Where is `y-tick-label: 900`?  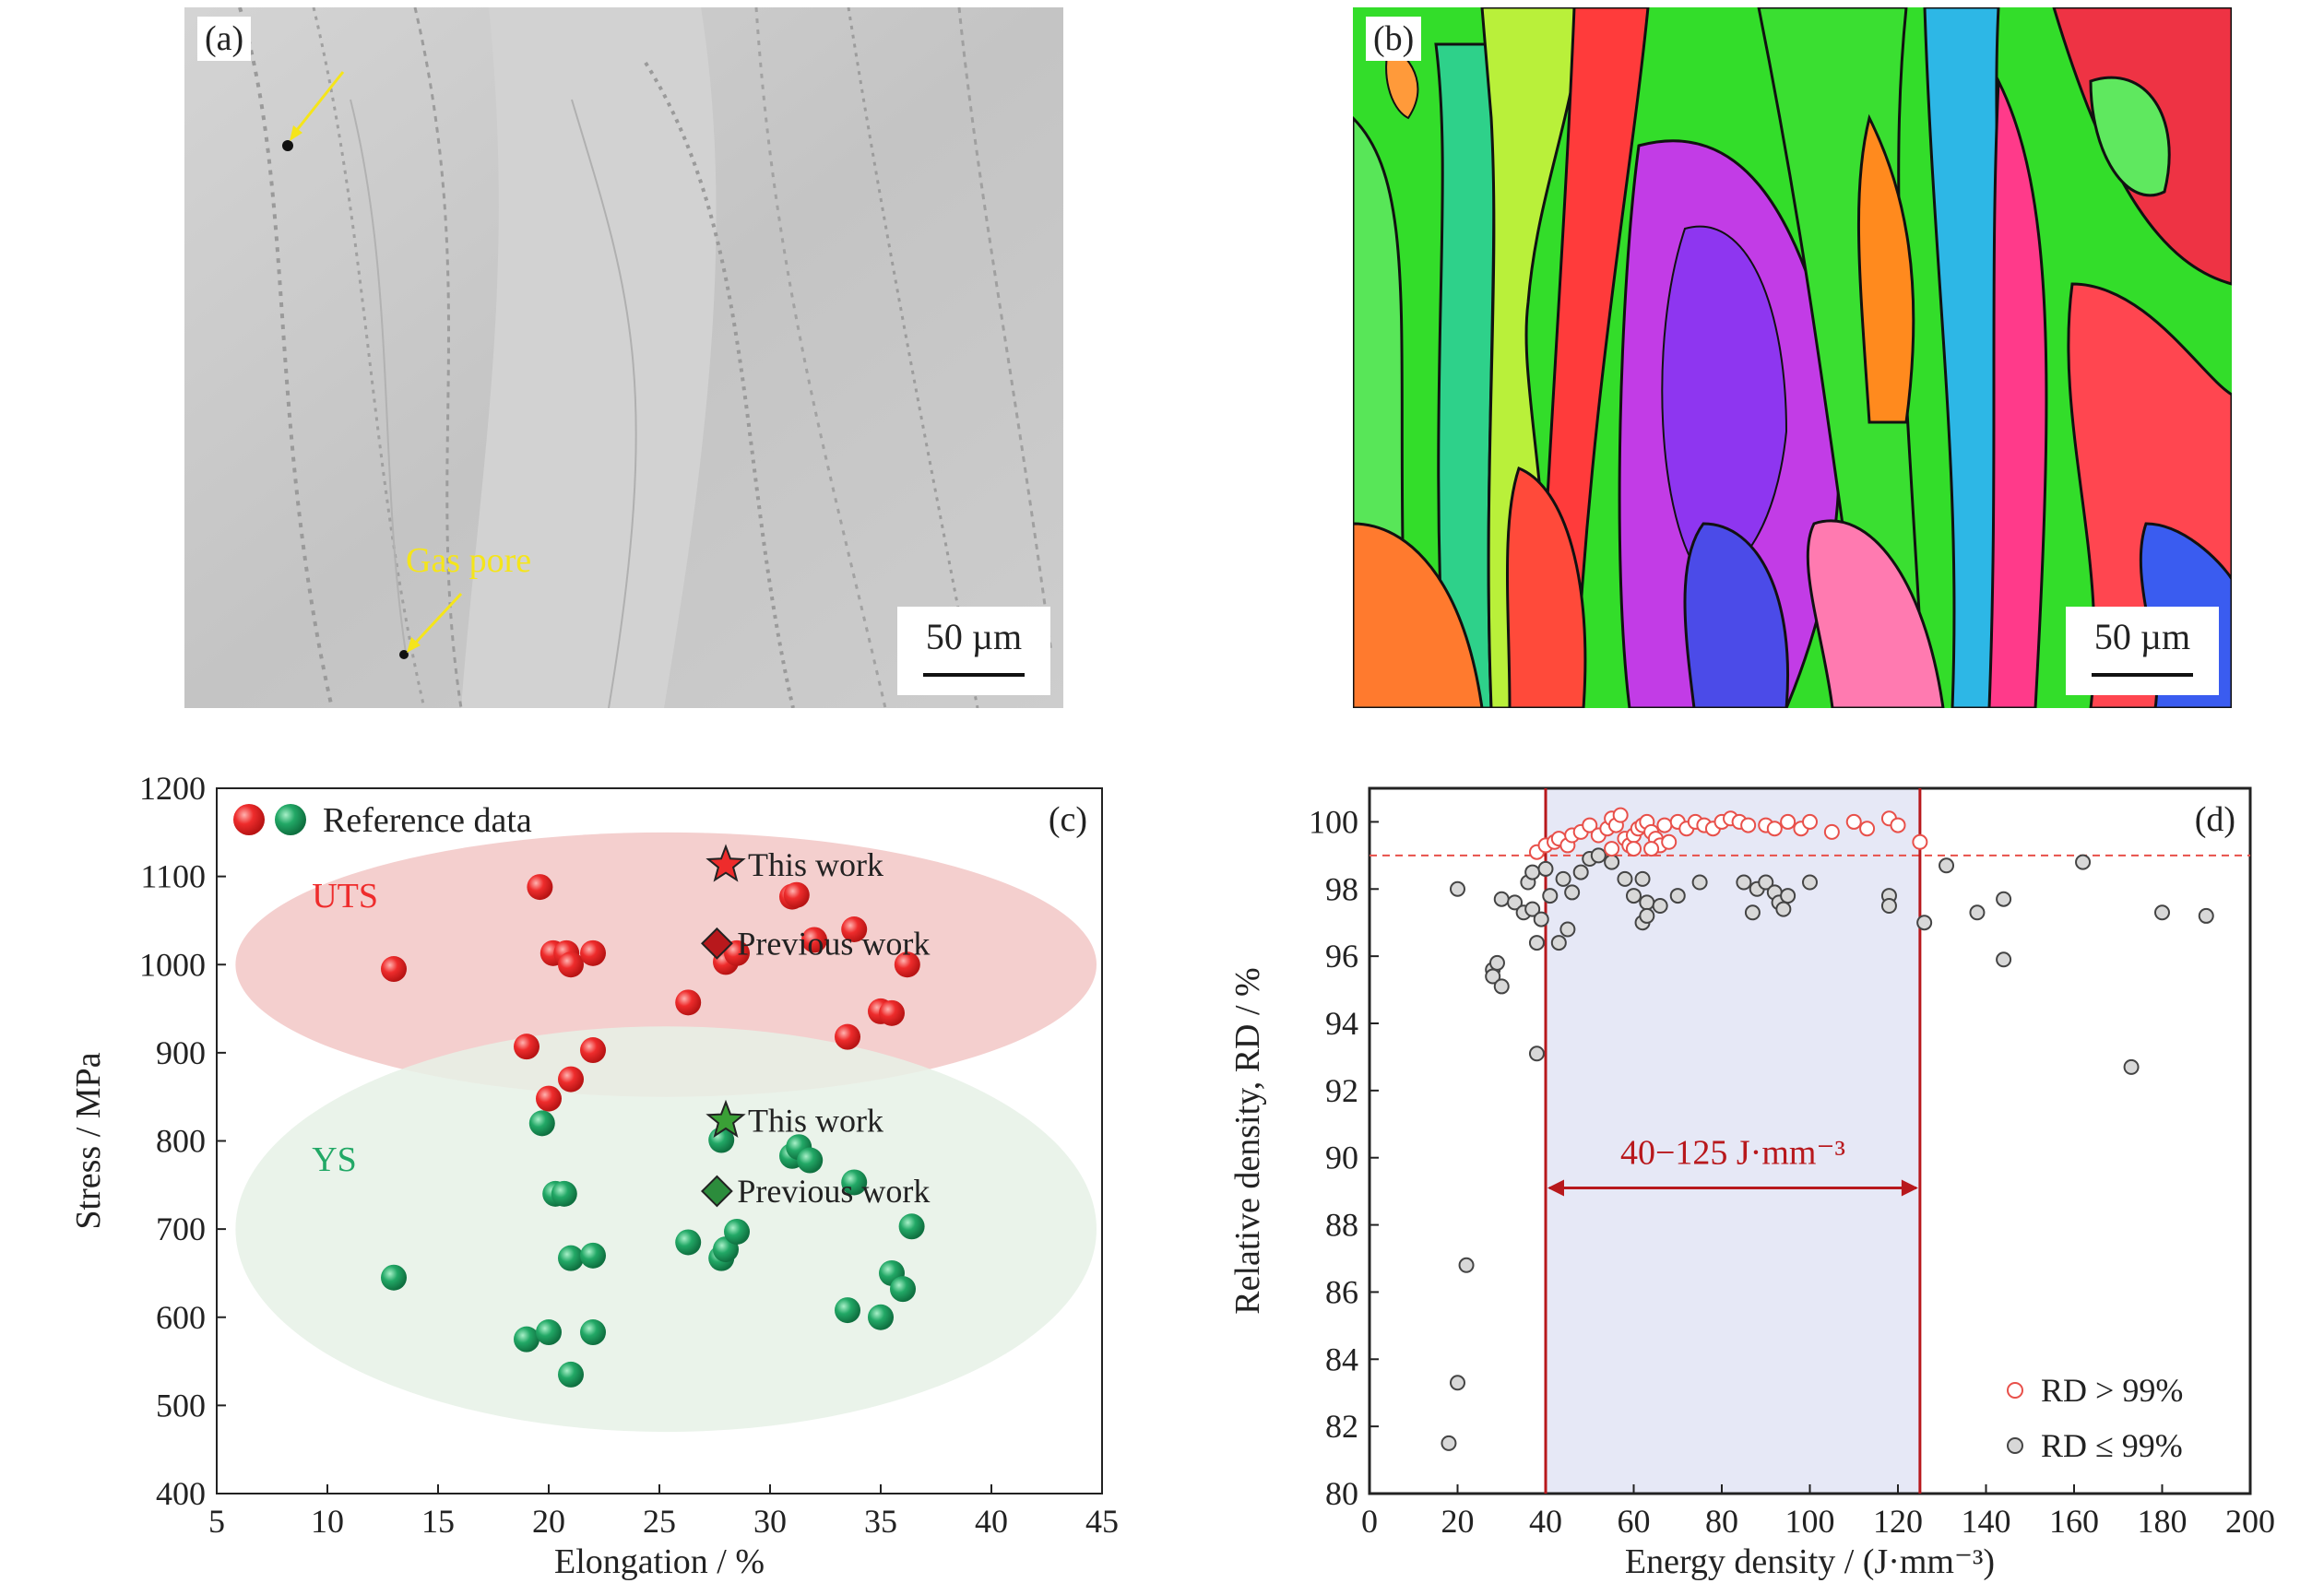 y-tick-label: 900 is located at coordinates (181, 1053).